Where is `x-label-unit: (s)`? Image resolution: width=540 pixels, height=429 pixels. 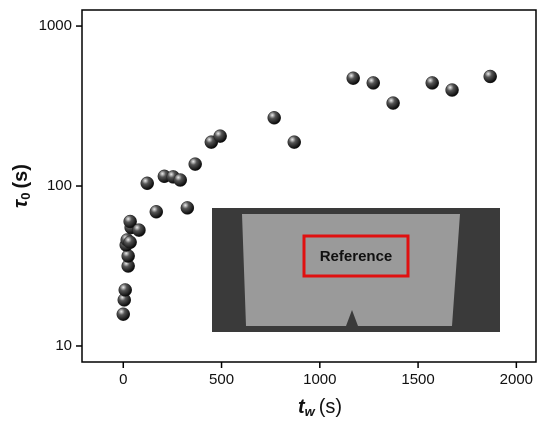 x-label-unit: (s) is located at coordinates (330, 407).